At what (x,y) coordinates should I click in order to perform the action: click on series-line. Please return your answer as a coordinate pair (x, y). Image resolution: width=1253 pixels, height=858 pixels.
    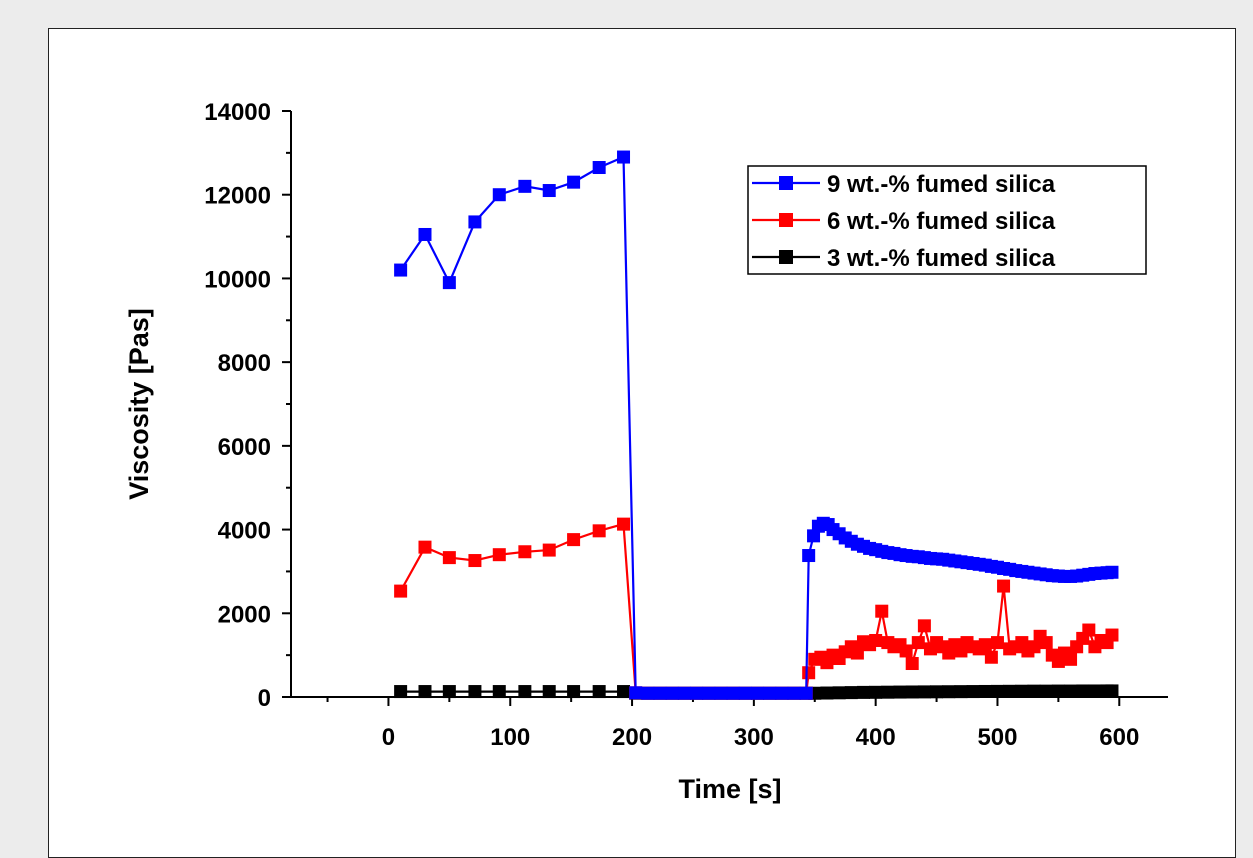
    Looking at the image, I should click on (756, 608).